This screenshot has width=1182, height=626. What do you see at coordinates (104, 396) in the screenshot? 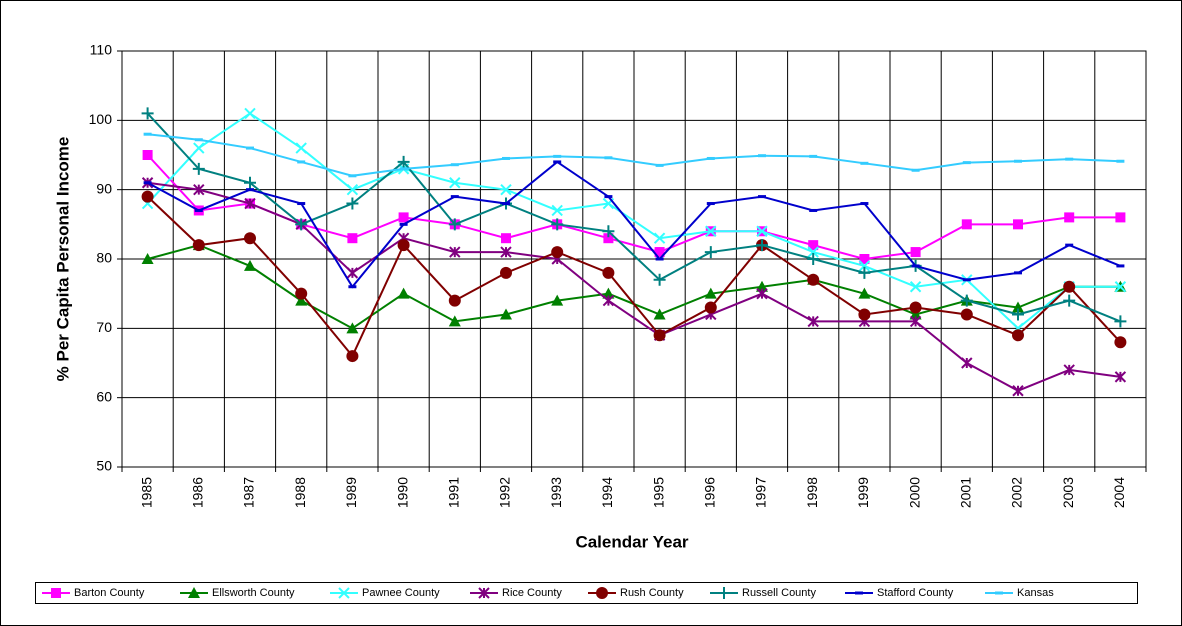
I see `y-tick-label: 60` at bounding box center [104, 396].